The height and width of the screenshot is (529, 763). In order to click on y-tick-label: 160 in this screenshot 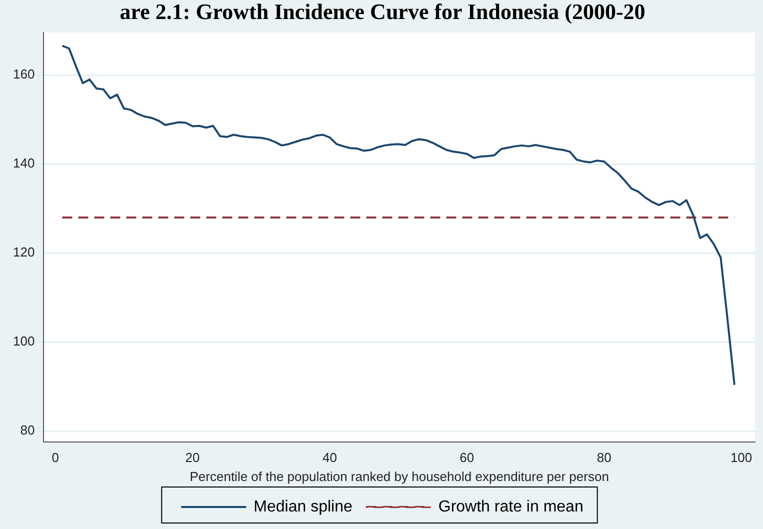, I will do `click(23, 74)`.